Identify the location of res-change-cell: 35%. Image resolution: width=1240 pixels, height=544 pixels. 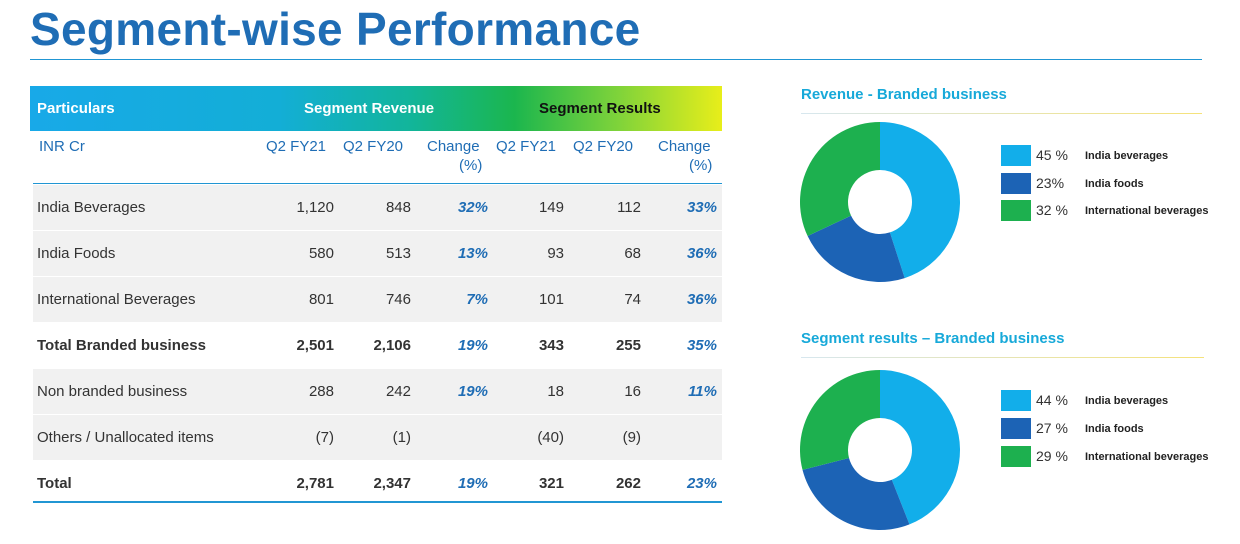
(701, 345).